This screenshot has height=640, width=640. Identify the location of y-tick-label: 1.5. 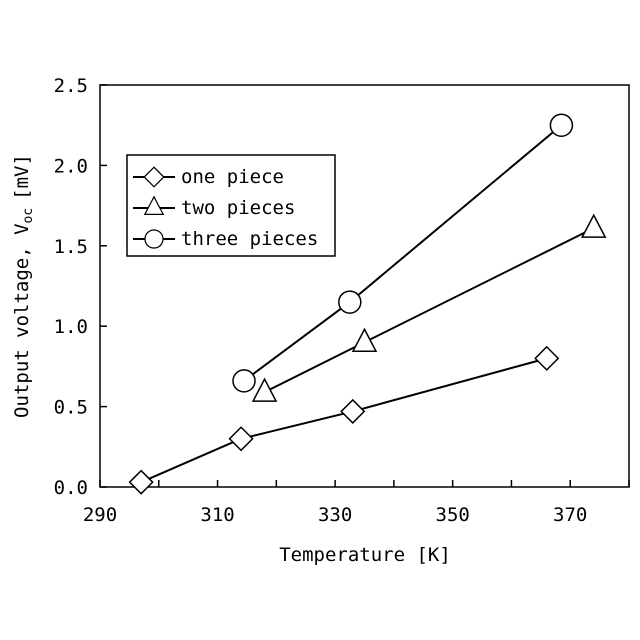
(71, 247).